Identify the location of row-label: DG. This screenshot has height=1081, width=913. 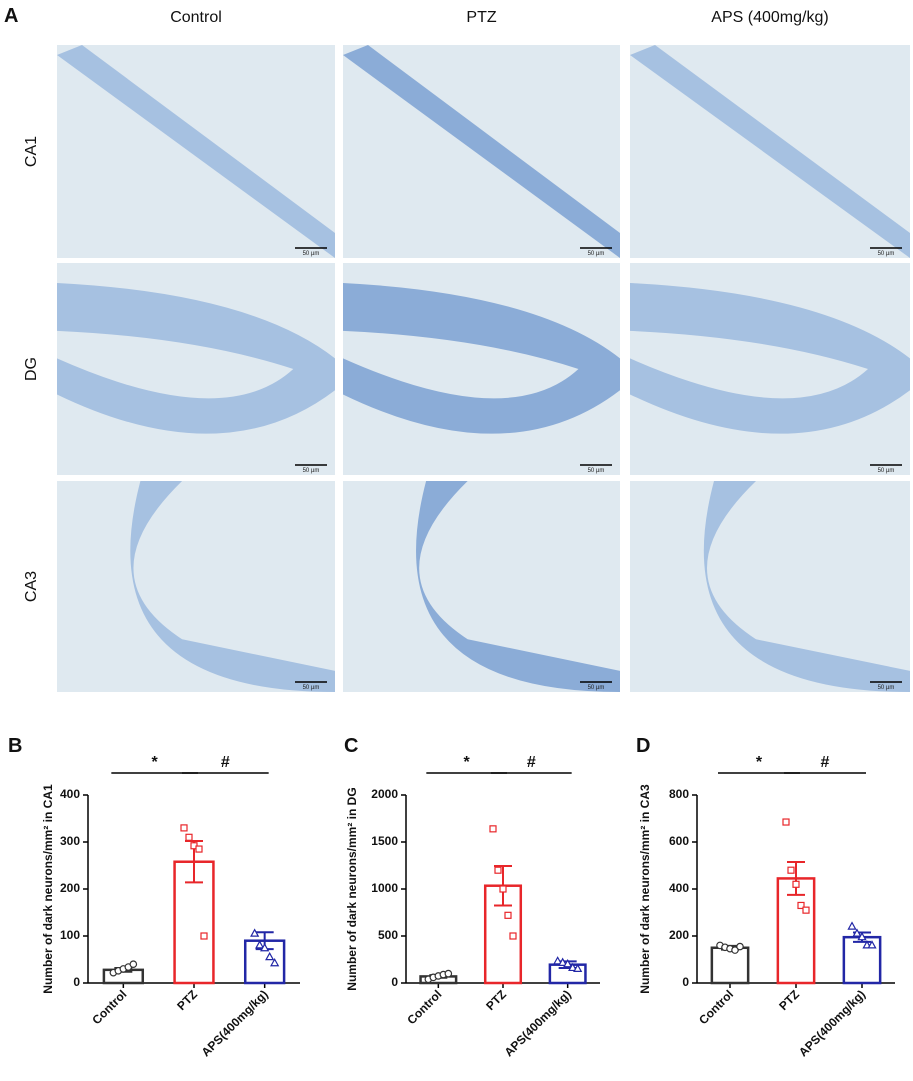
(31, 369).